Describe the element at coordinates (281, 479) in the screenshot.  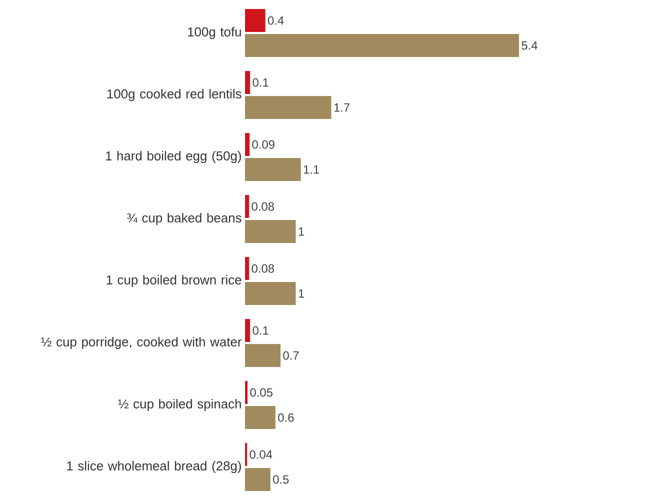
I see `data-label: 0.5` at that location.